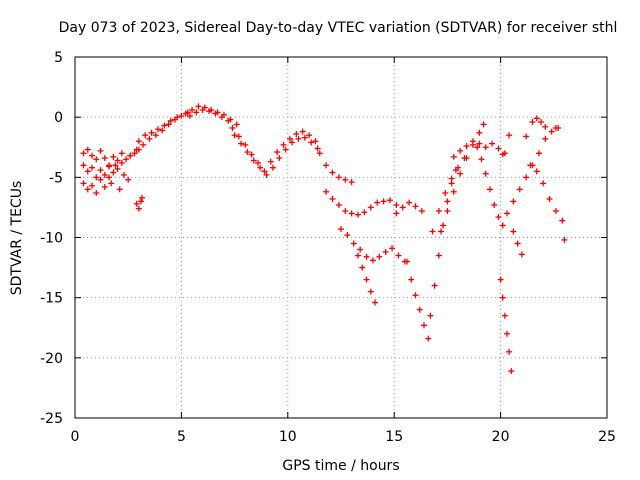 Image resolution: width=640 pixels, height=480 pixels. I want to click on y-tick-label: 0, so click(58, 118).